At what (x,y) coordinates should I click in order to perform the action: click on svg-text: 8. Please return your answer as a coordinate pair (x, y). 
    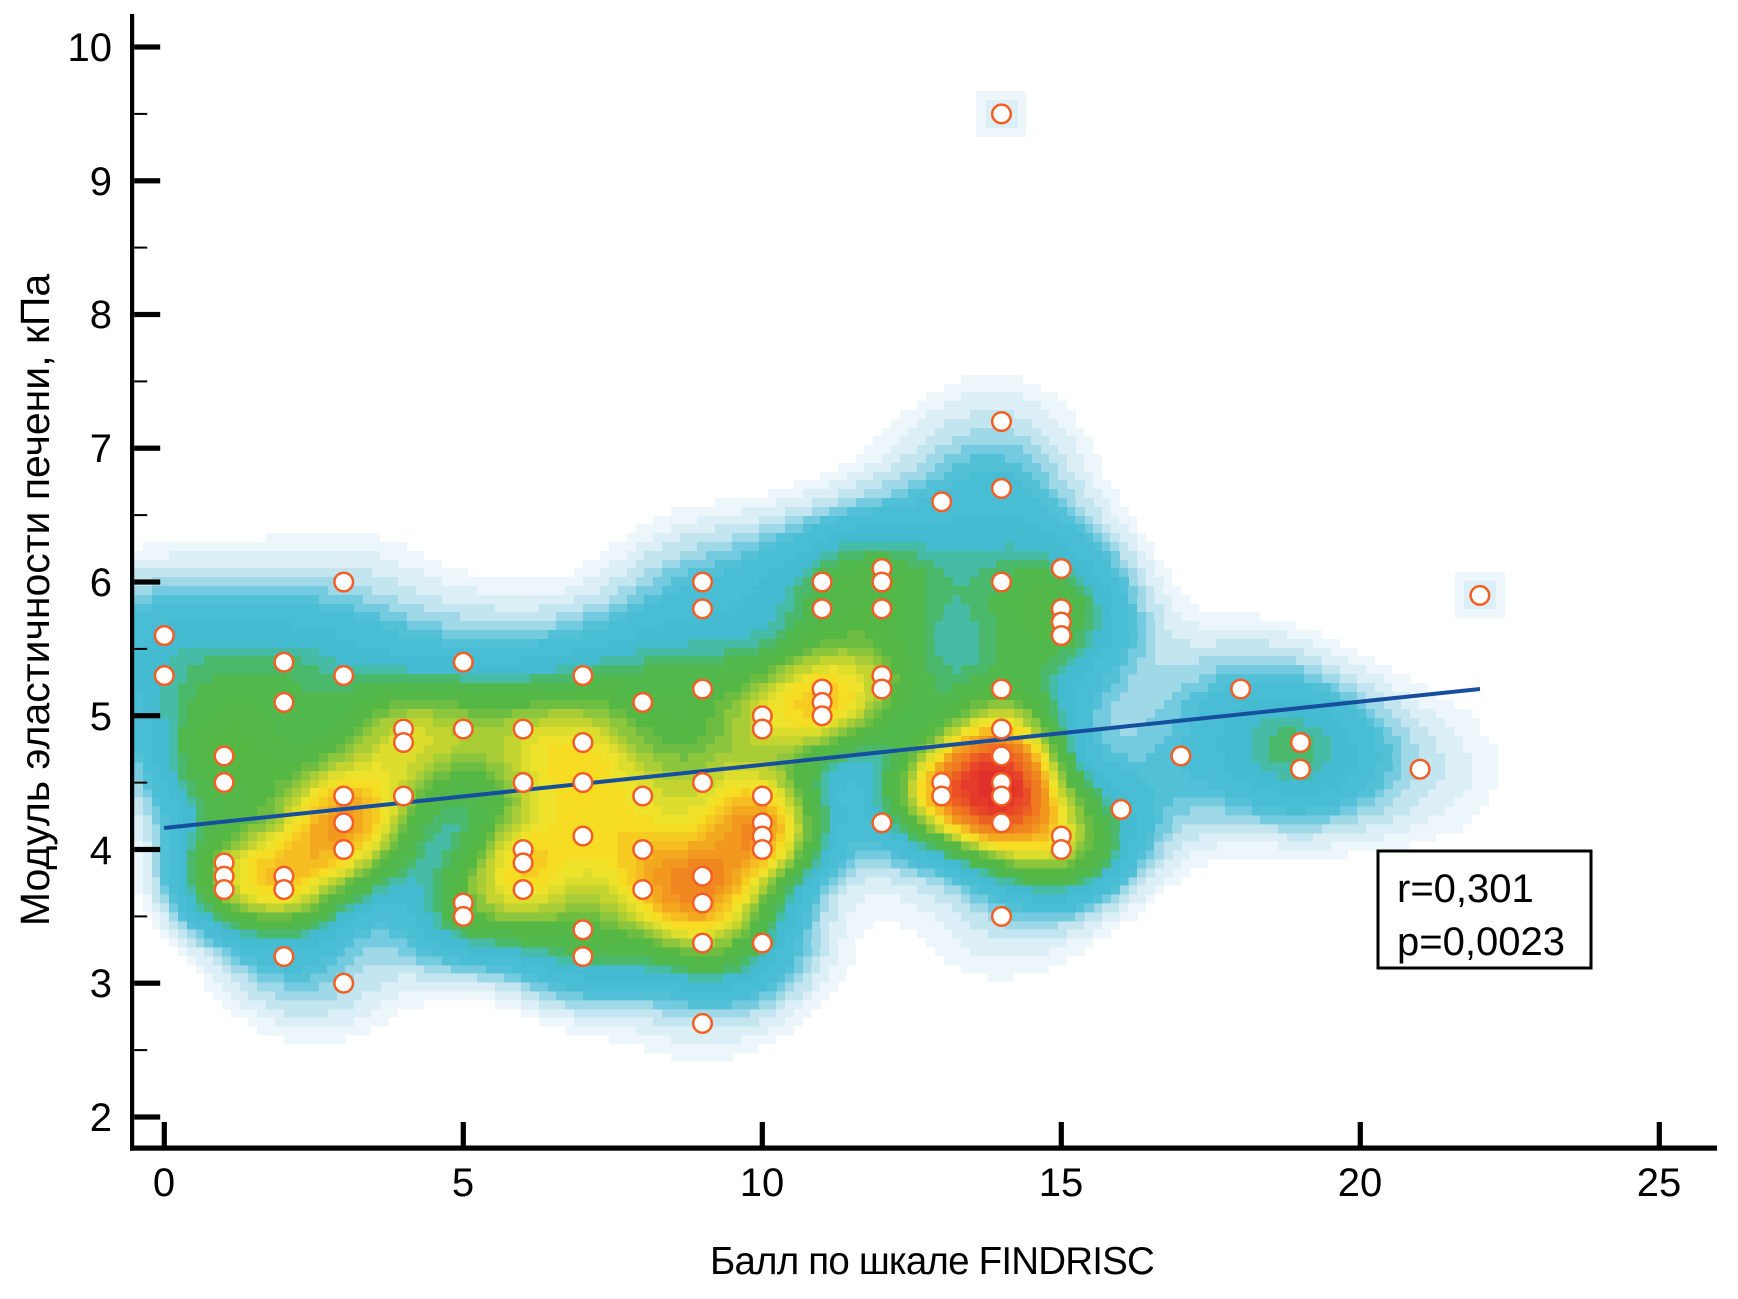
    Looking at the image, I should click on (101, 315).